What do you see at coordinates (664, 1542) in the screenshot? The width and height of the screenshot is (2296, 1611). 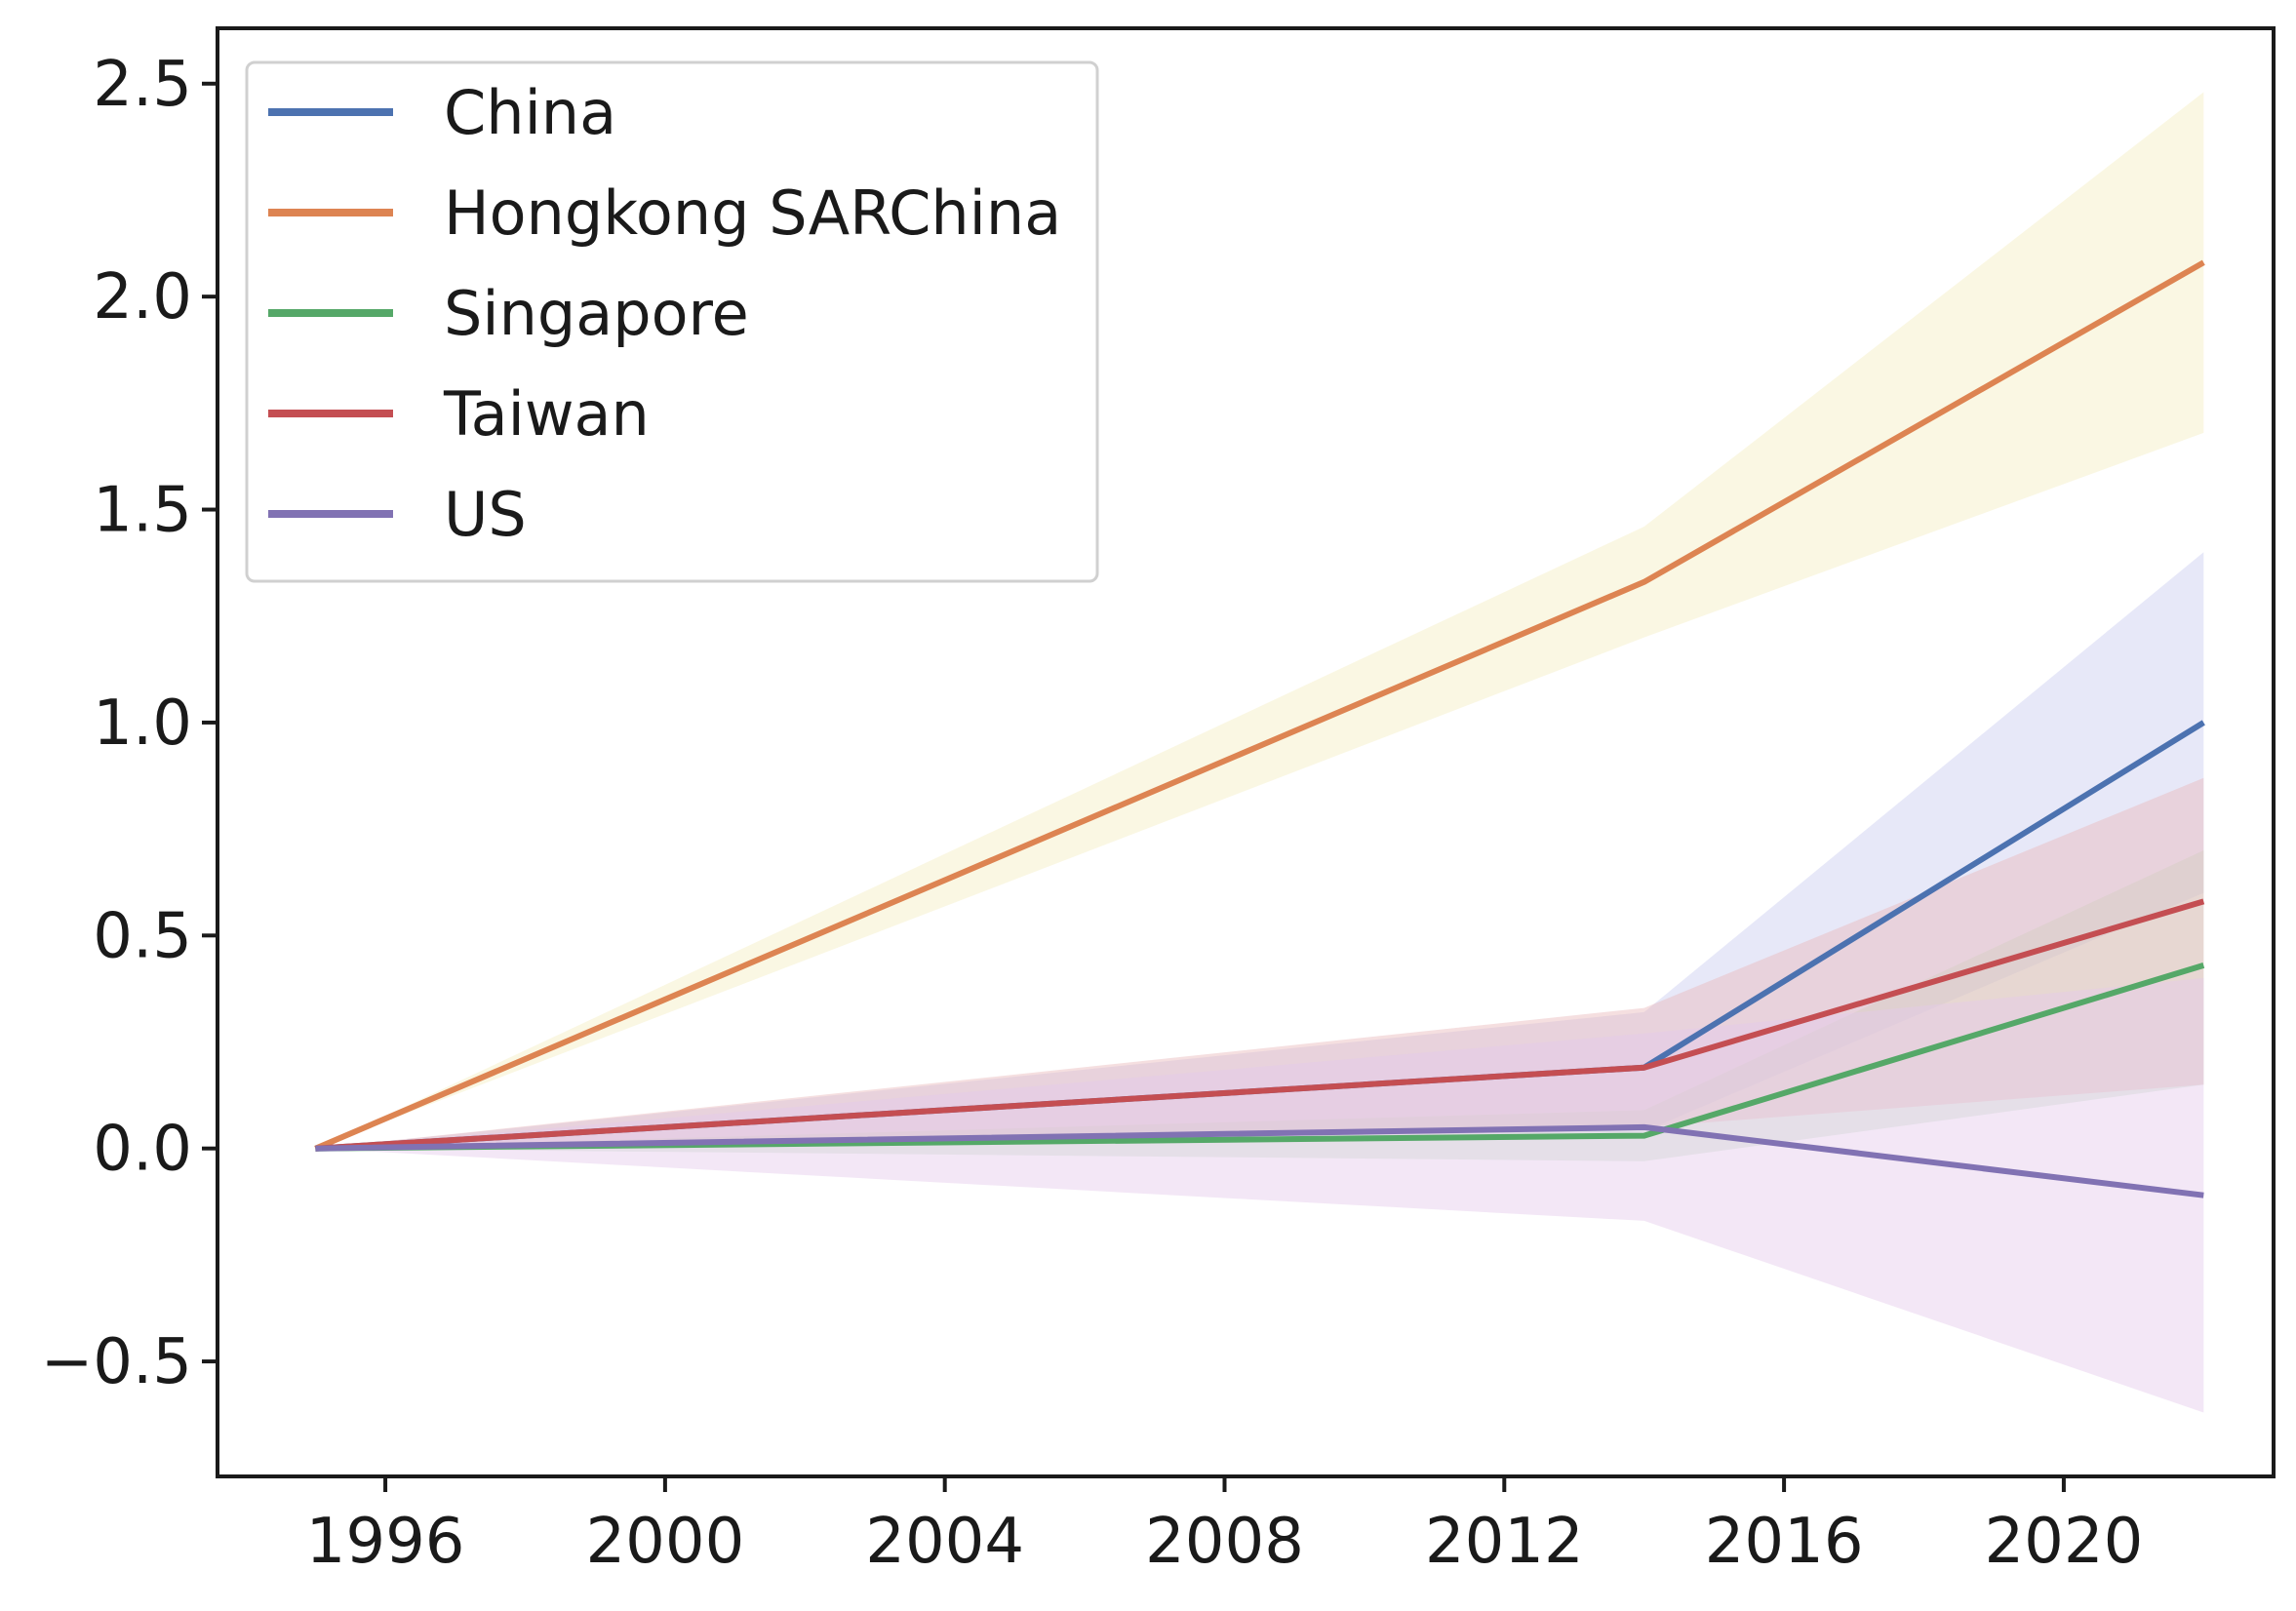 I see `x-tick-label: 2000` at bounding box center [664, 1542].